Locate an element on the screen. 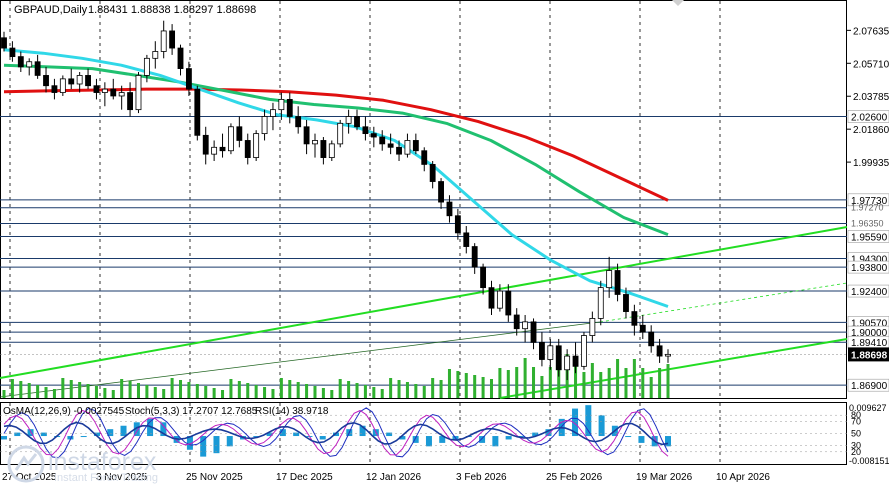  x-tick-label: 25 Nov 2025 is located at coordinates (214, 477).